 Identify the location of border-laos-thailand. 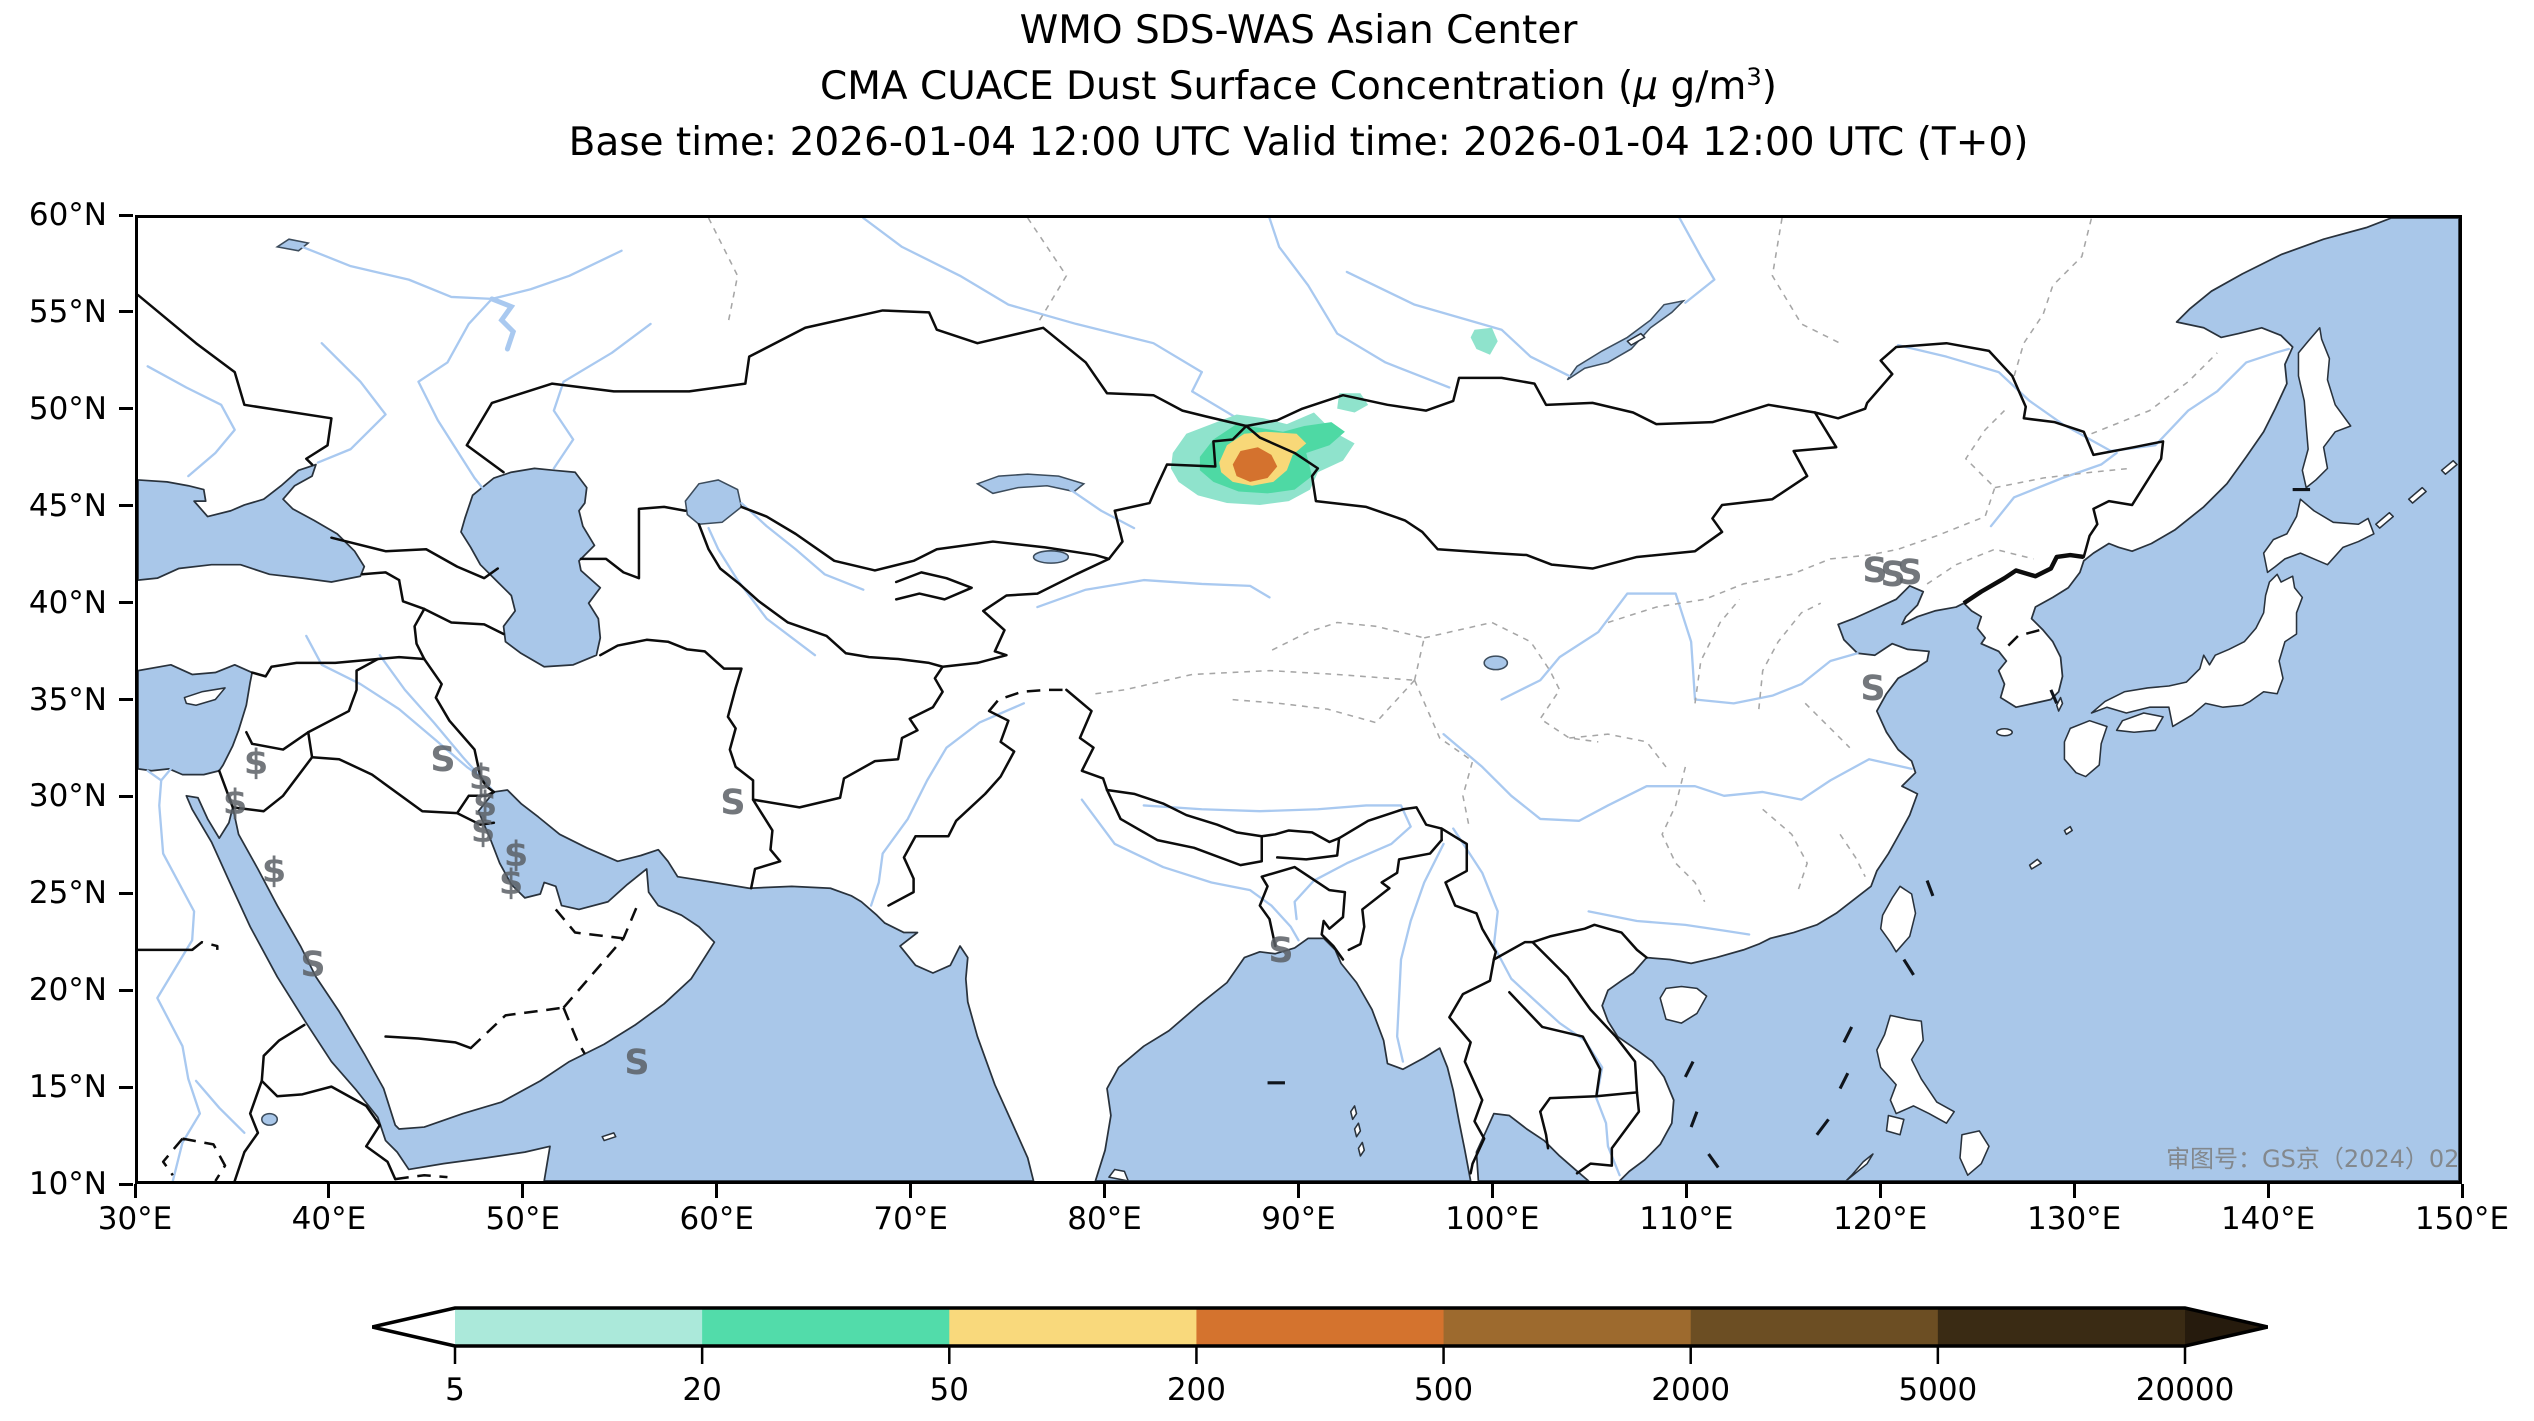
(1555, 1044).